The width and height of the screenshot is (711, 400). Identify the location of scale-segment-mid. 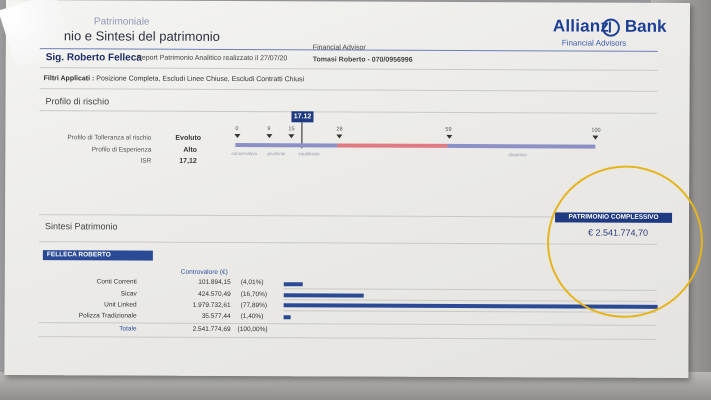
(392, 145).